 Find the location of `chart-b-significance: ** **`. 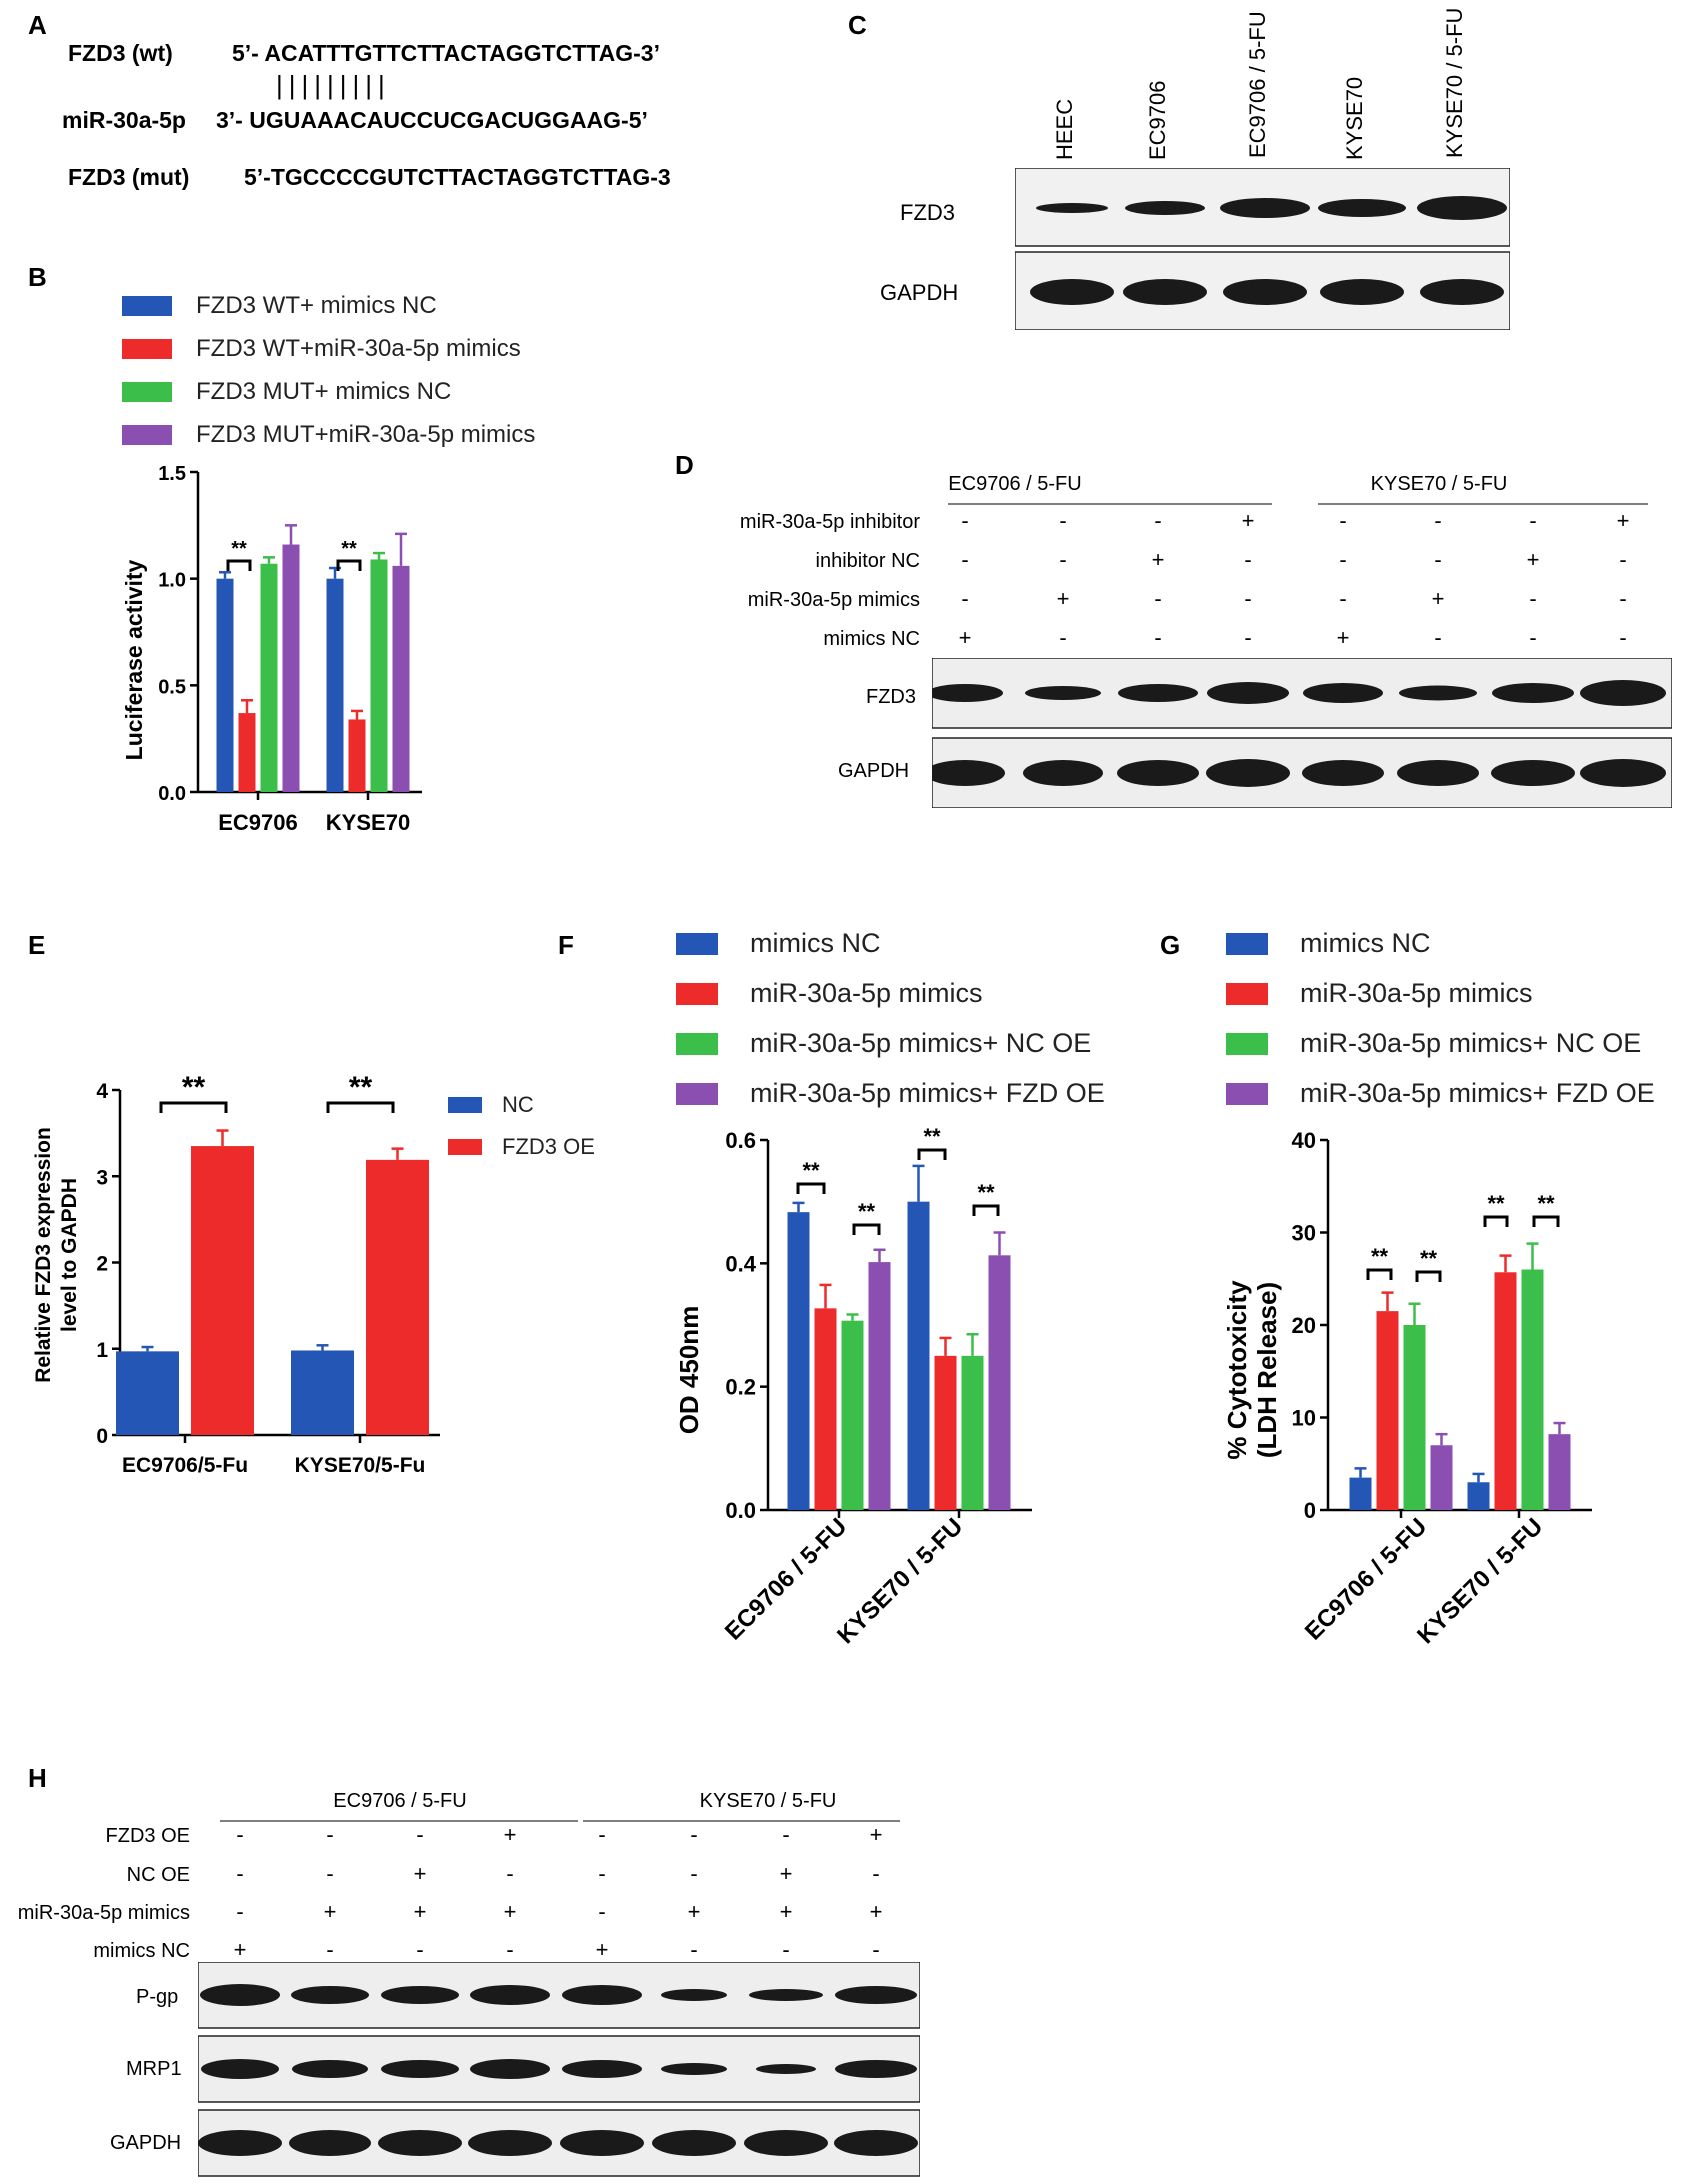

chart-b-significance: ** ** is located at coordinates (294, 554).